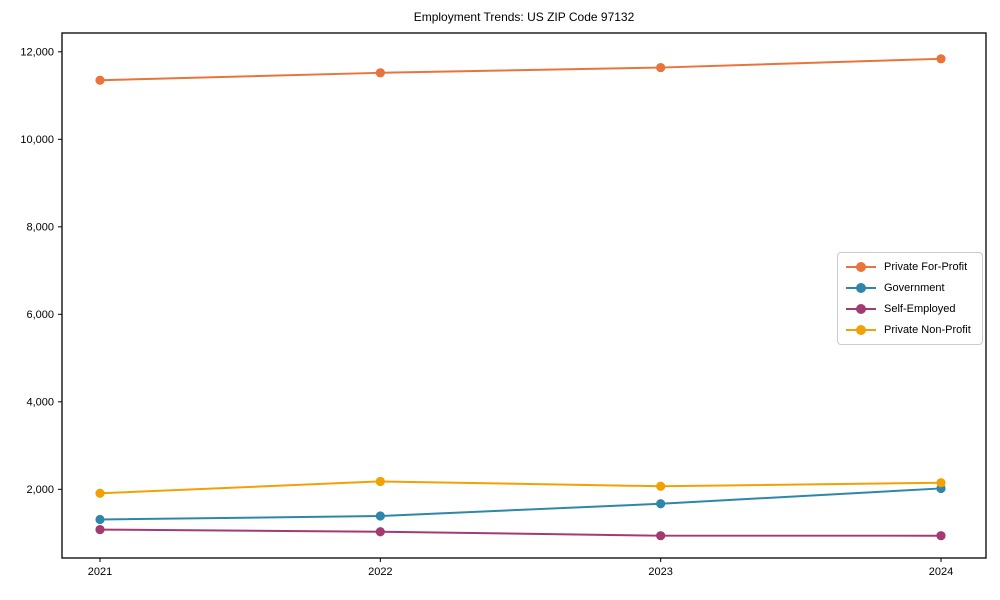 This screenshot has width=1000, height=600. Describe the element at coordinates (941, 483) in the screenshot. I see `data-point-private-non-profit-2024` at that location.